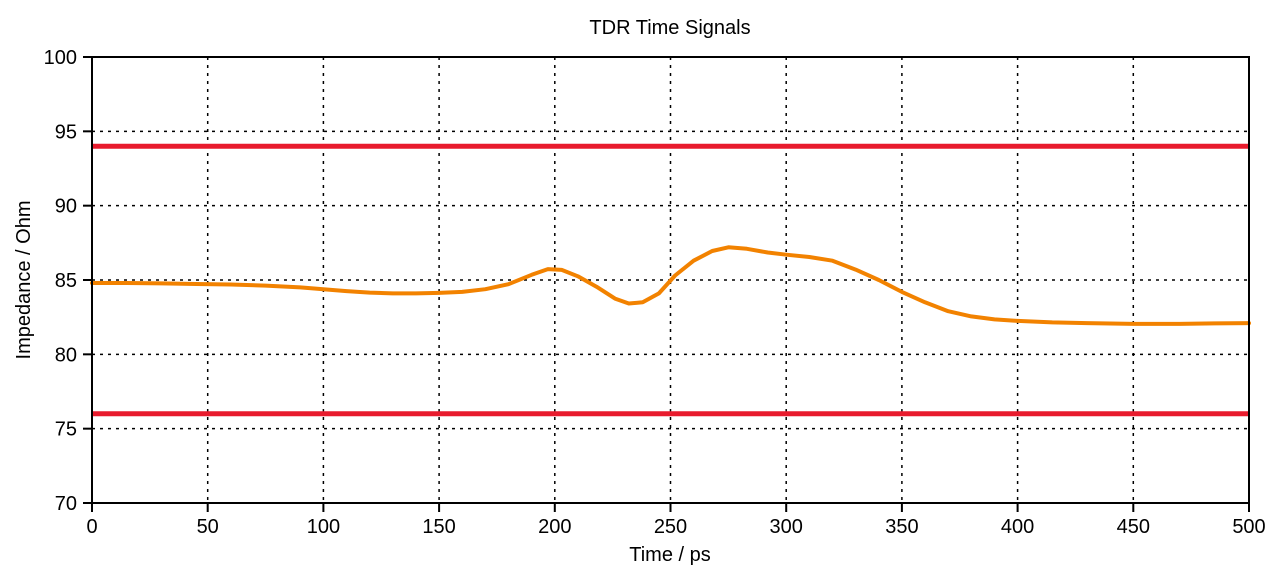 The width and height of the screenshot is (1270, 574). I want to click on x-tick-label: 450, so click(1133, 527).